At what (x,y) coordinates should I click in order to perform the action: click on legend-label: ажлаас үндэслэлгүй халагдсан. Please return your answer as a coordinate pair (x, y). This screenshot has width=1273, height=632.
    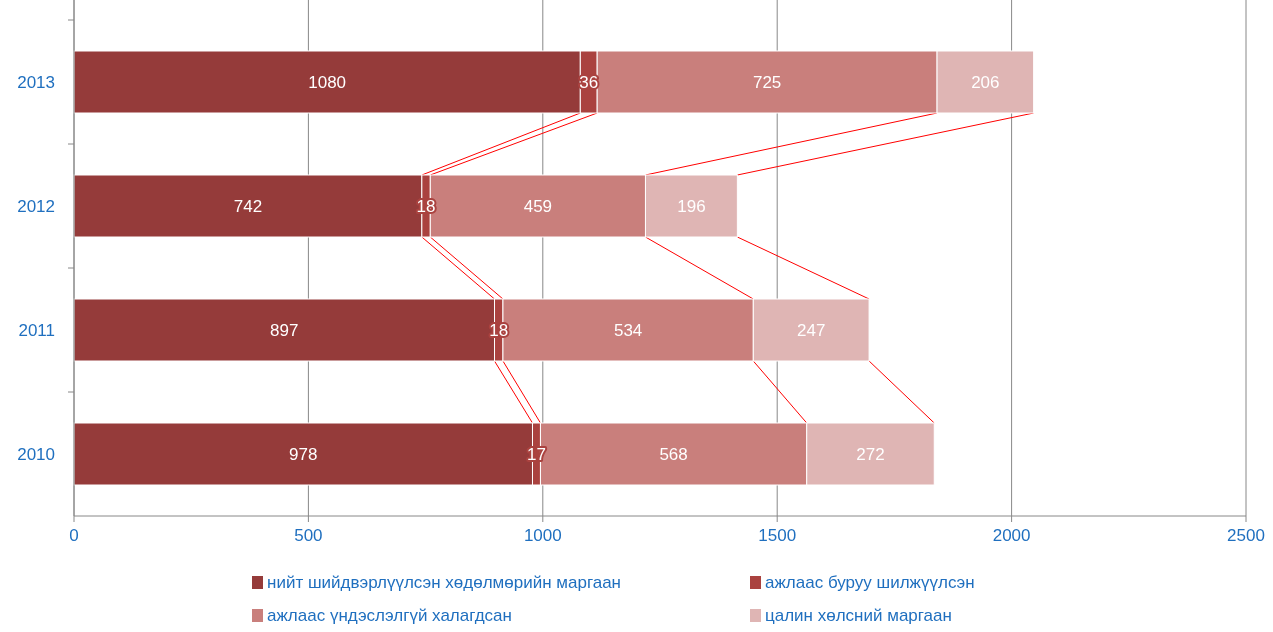
    Looking at the image, I should click on (389, 615).